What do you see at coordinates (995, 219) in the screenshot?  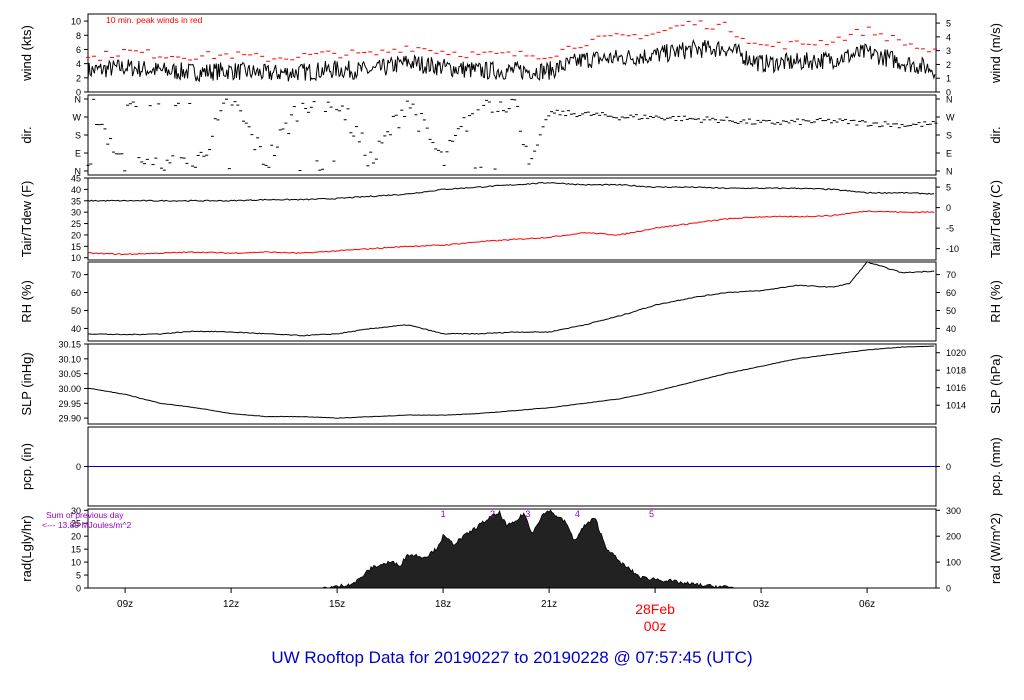 I see `y-axis-label-right: Tair/Tdew (C)` at bounding box center [995, 219].